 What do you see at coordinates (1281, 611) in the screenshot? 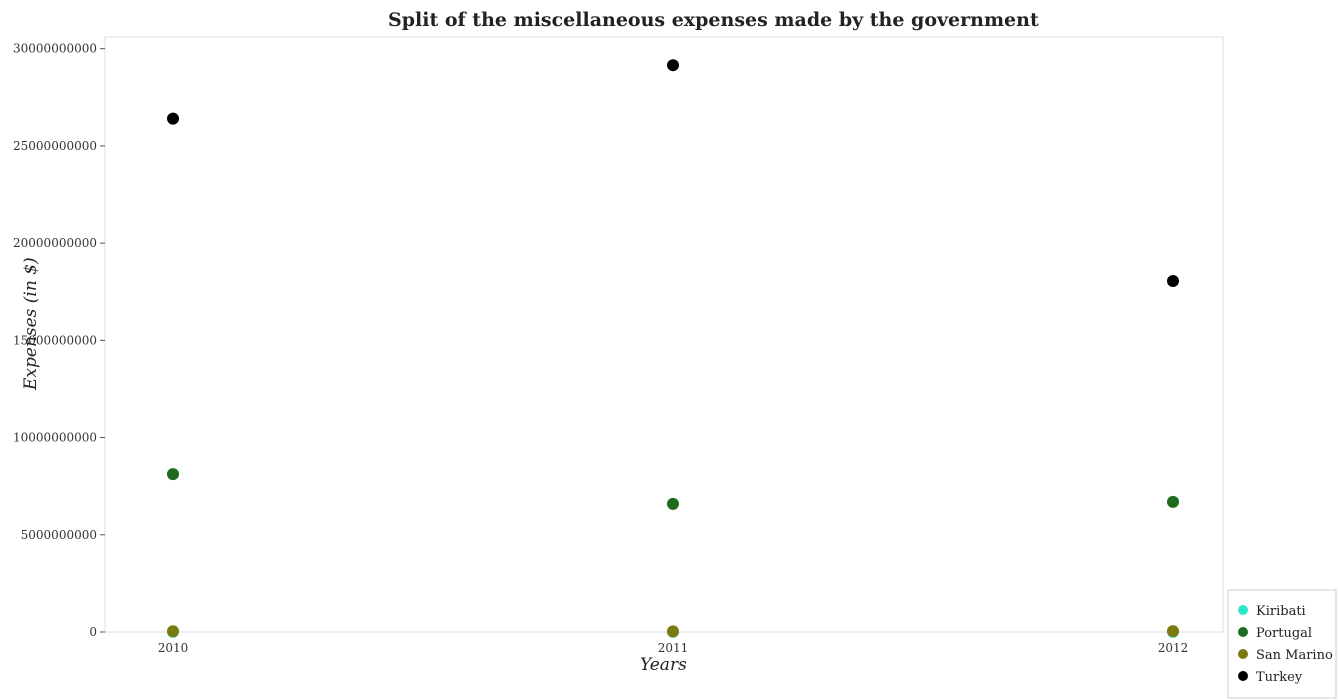
I see `legend-label: Kiribati` at bounding box center [1281, 611].